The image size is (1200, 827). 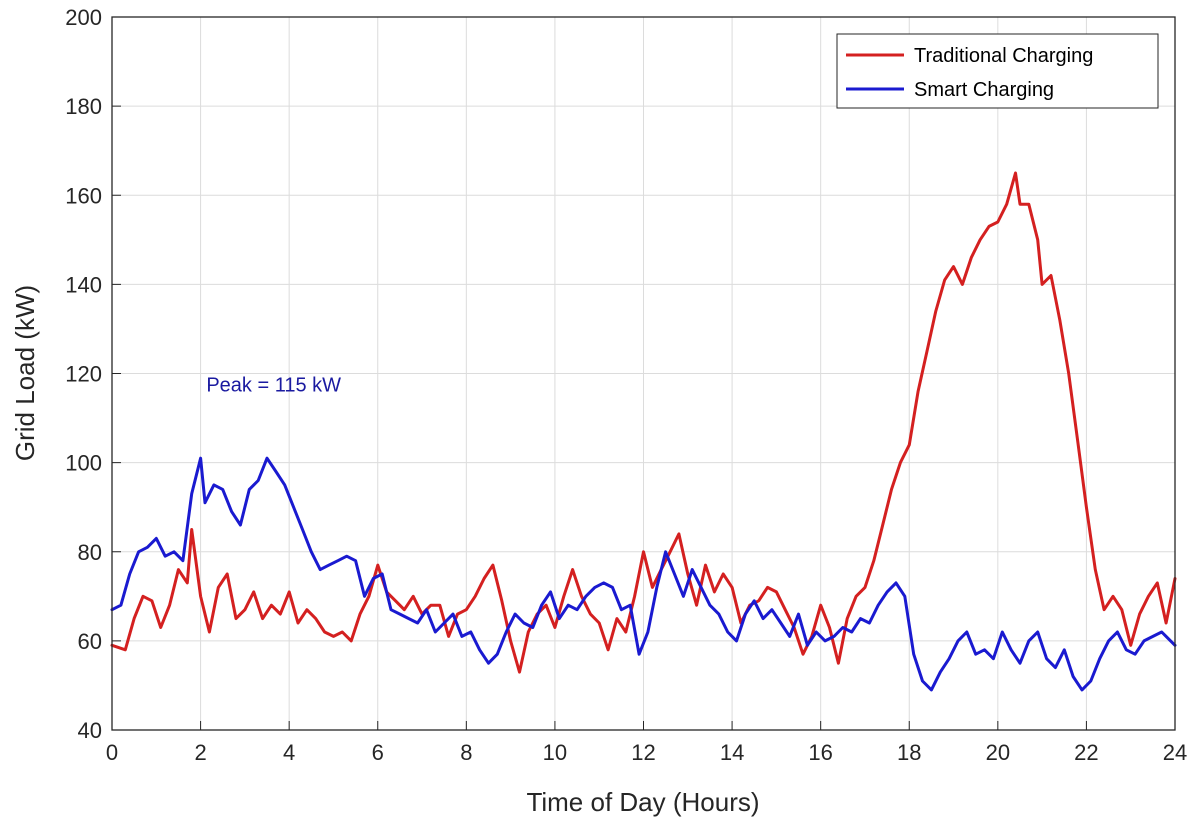 I want to click on y-tick-label: 160, so click(x=83, y=195).